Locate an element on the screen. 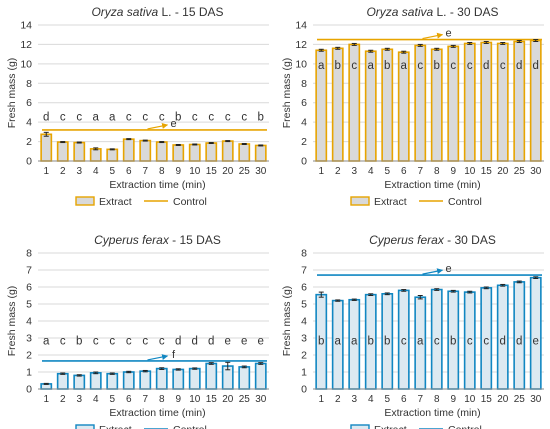 This screenshot has height=429, width=550. control-letter: f is located at coordinates (174, 355).